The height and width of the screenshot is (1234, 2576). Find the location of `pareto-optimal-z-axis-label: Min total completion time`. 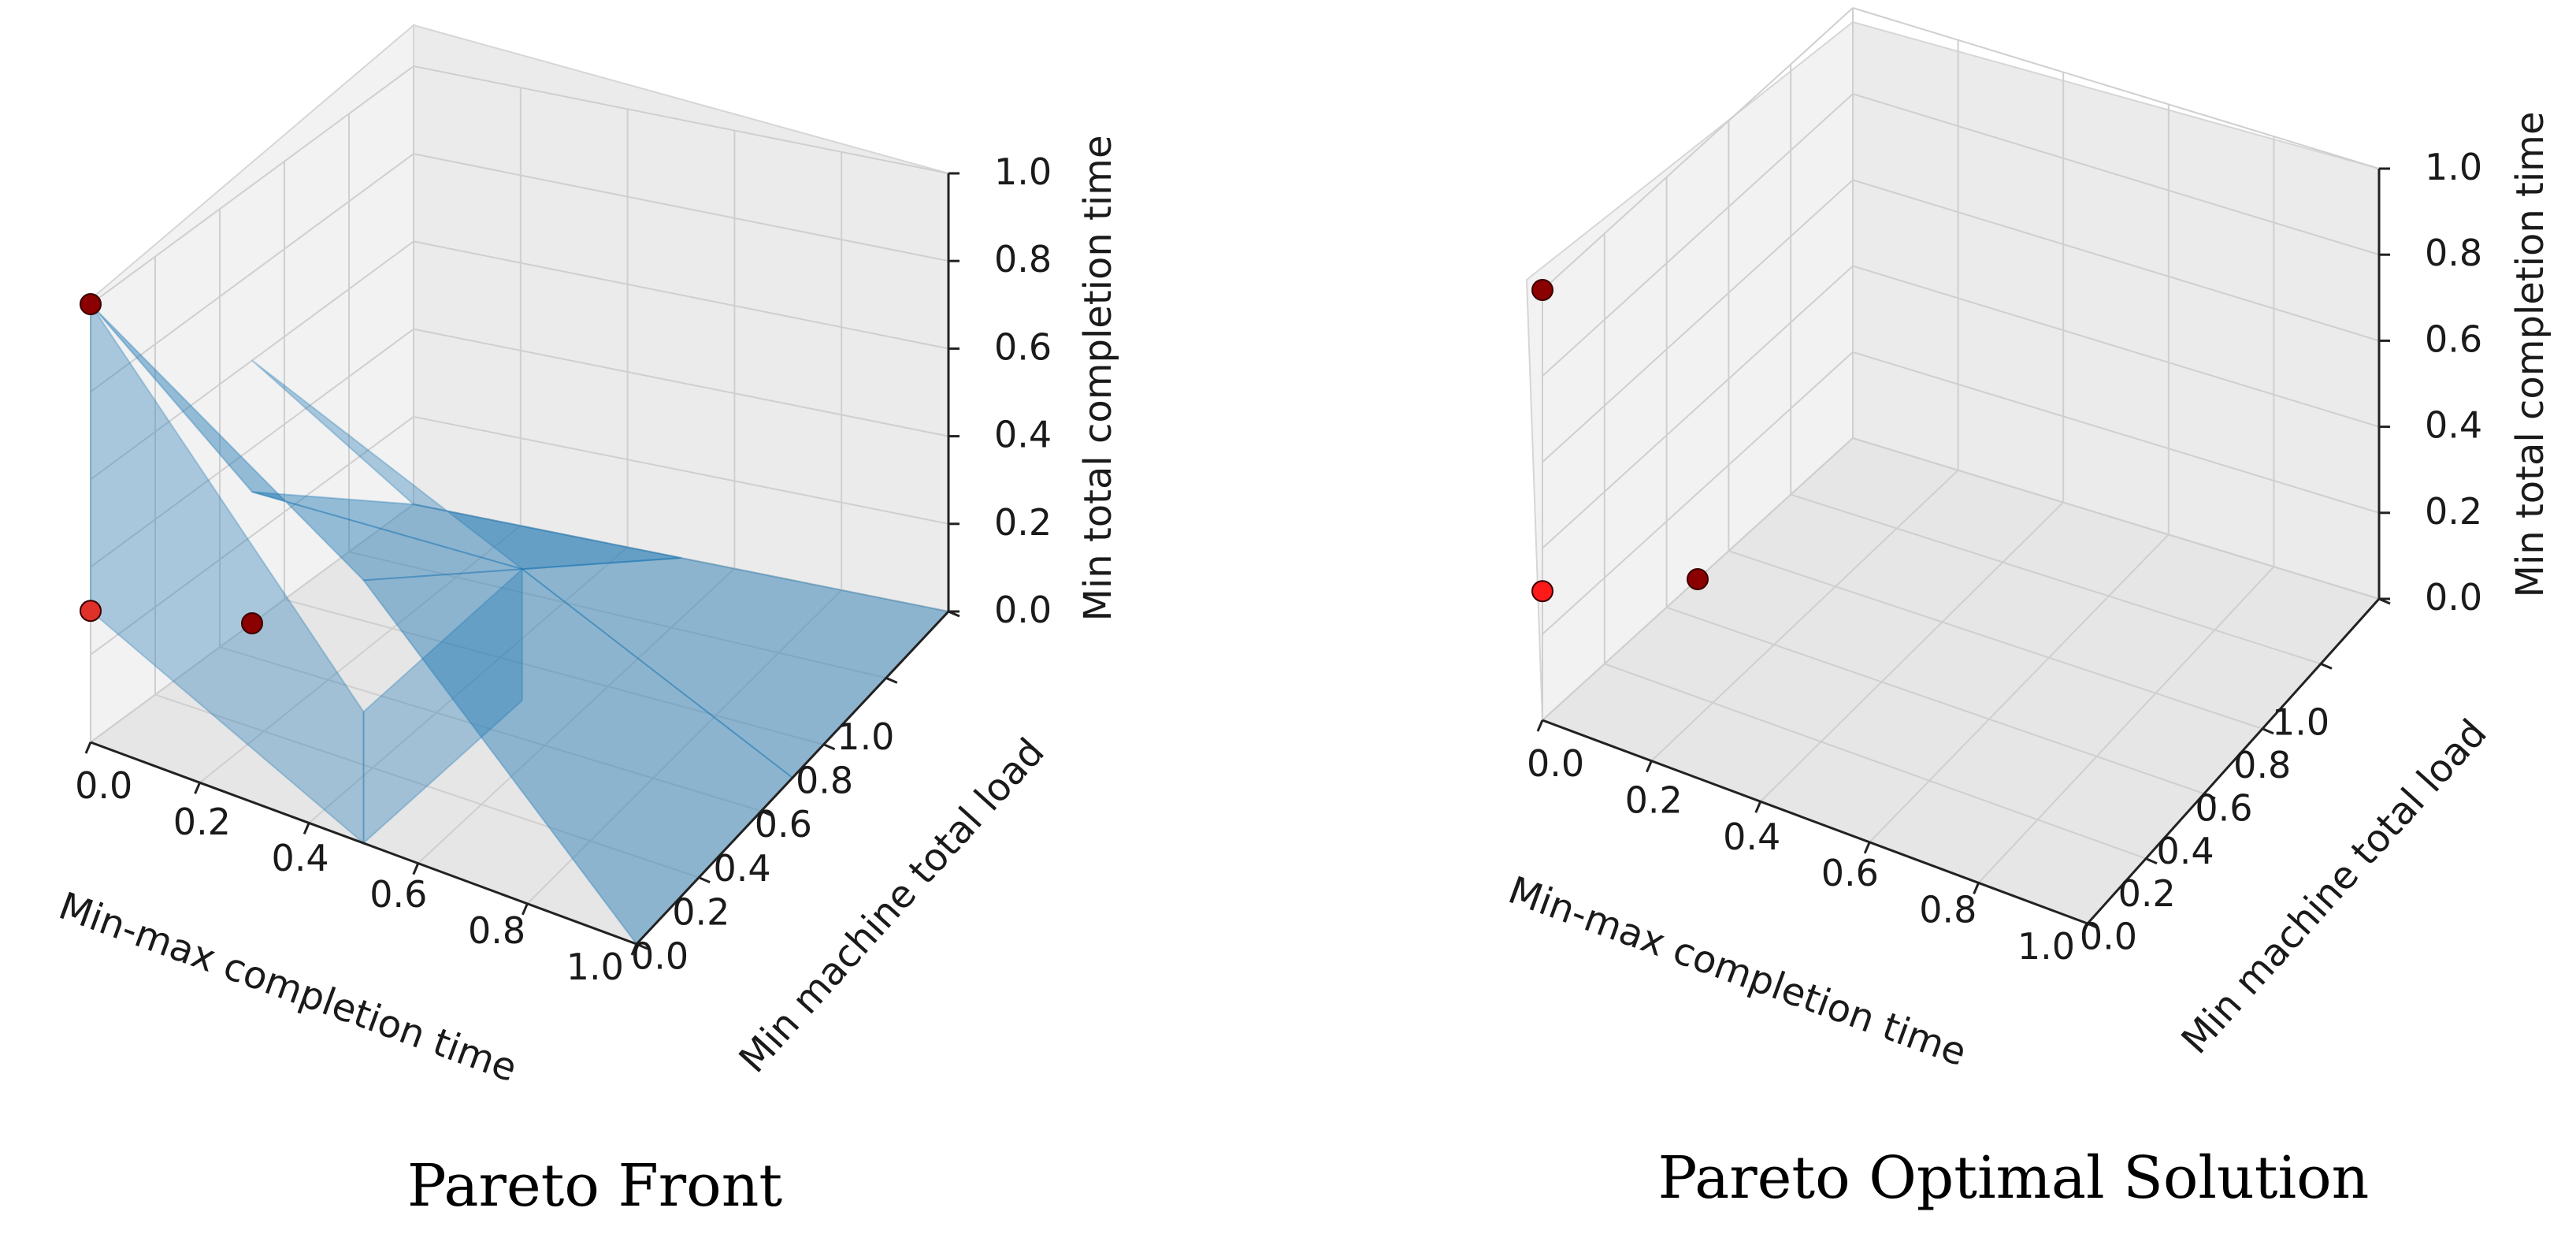

pareto-optimal-z-axis-label: Min total completion time is located at coordinates (2530, 355).